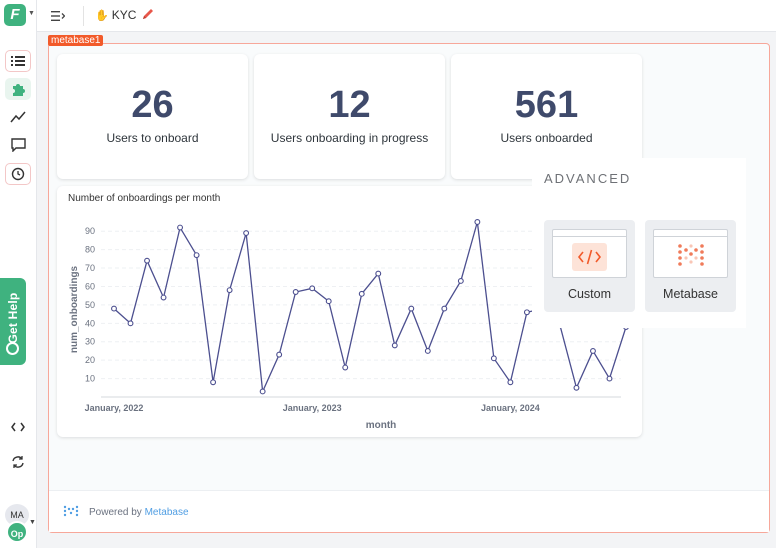 The width and height of the screenshot is (776, 548). What do you see at coordinates (74, 309) in the screenshot?
I see `y-axis-label: num_onboardings` at bounding box center [74, 309].